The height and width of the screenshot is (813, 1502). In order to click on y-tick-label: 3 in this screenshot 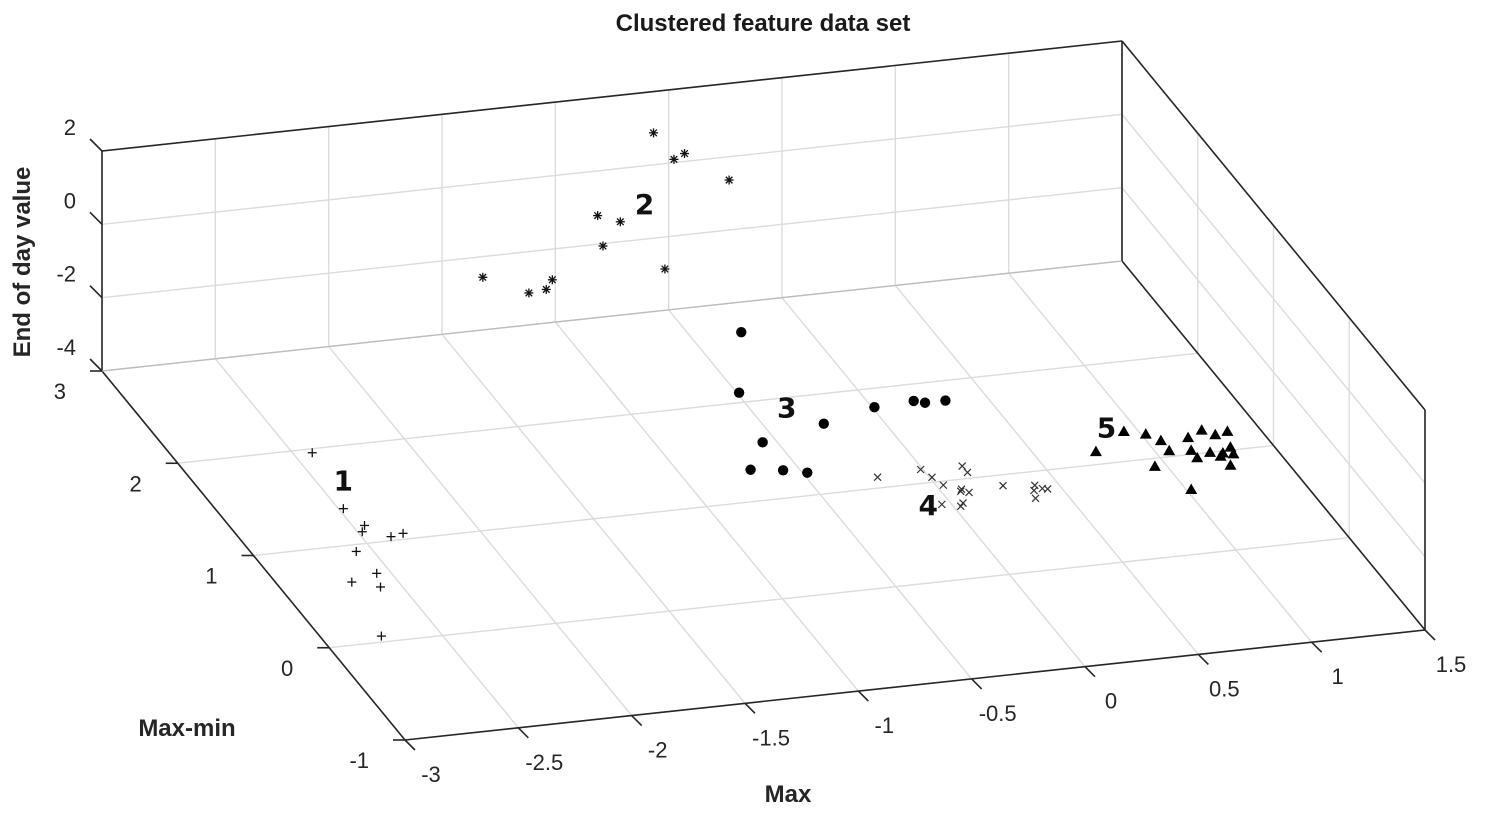, I will do `click(60, 391)`.